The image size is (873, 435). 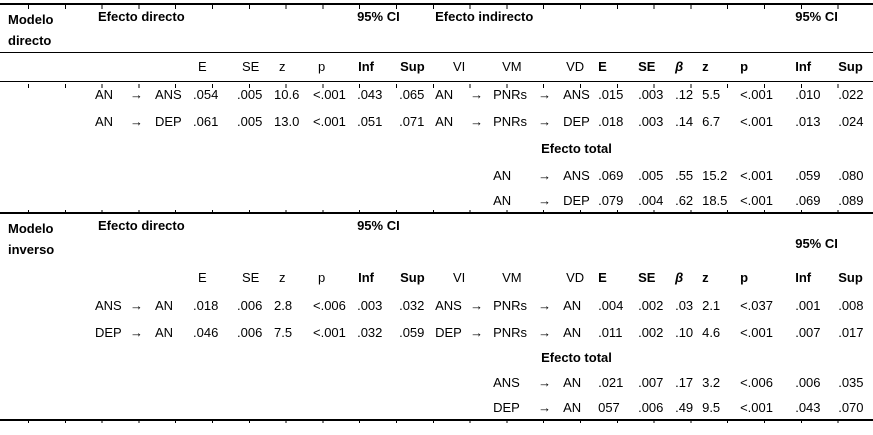 What do you see at coordinates (436, 201) in the screenshot?
I see `total-effect-data-row: AN → DEP .079.004.62 18.5 <.001.069.089` at bounding box center [436, 201].